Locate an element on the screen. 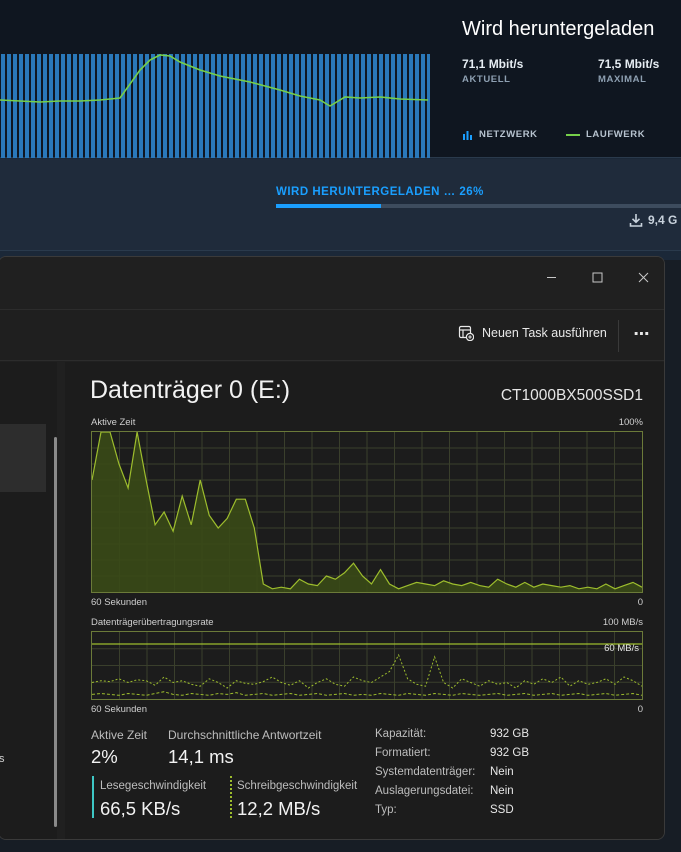 This screenshot has width=681, height=852. download-status-label: WIRD HERUNTERGELADEN … 26% is located at coordinates (380, 192).